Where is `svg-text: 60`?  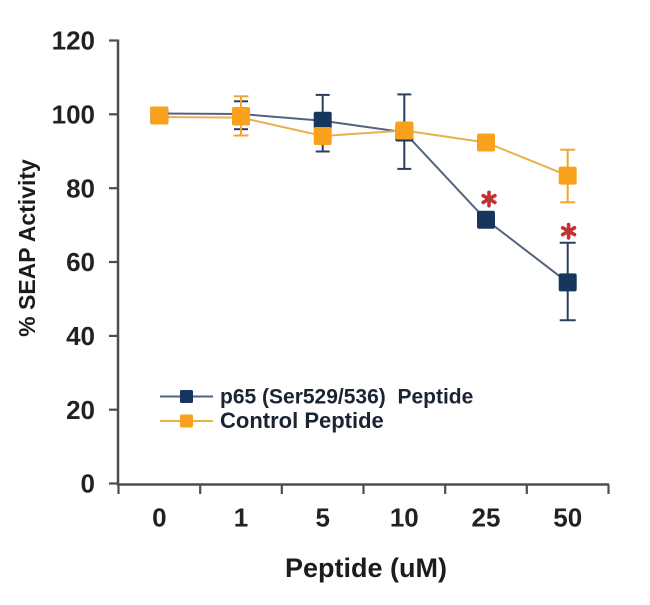
svg-text: 60 is located at coordinates (80, 262).